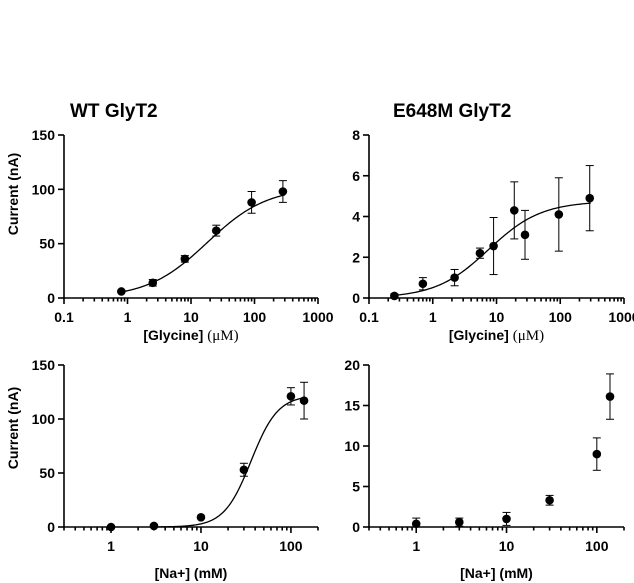 This screenshot has height=583, width=634. I want to click on y-tick-label: 6, so click(356, 176).